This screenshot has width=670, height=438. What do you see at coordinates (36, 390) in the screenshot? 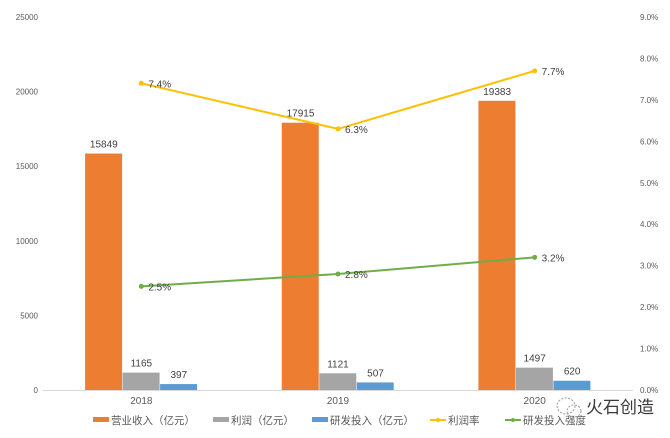
I see `y-tick-label: 0` at bounding box center [36, 390].